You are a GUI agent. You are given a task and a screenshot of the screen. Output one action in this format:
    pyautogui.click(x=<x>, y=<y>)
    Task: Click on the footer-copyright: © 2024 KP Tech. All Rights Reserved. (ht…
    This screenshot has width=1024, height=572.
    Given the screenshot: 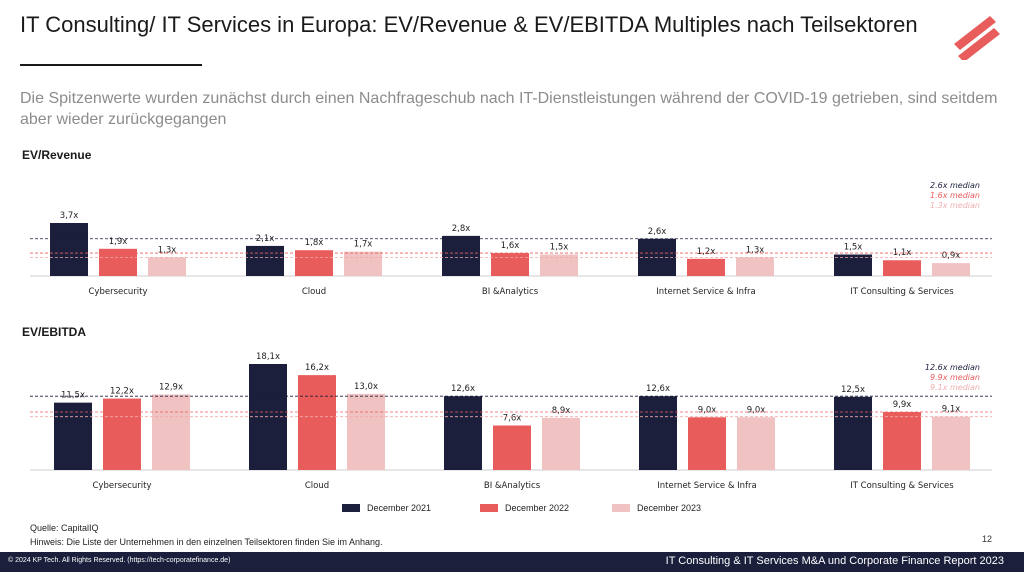 What is the action you would take?
    pyautogui.click(x=119, y=560)
    